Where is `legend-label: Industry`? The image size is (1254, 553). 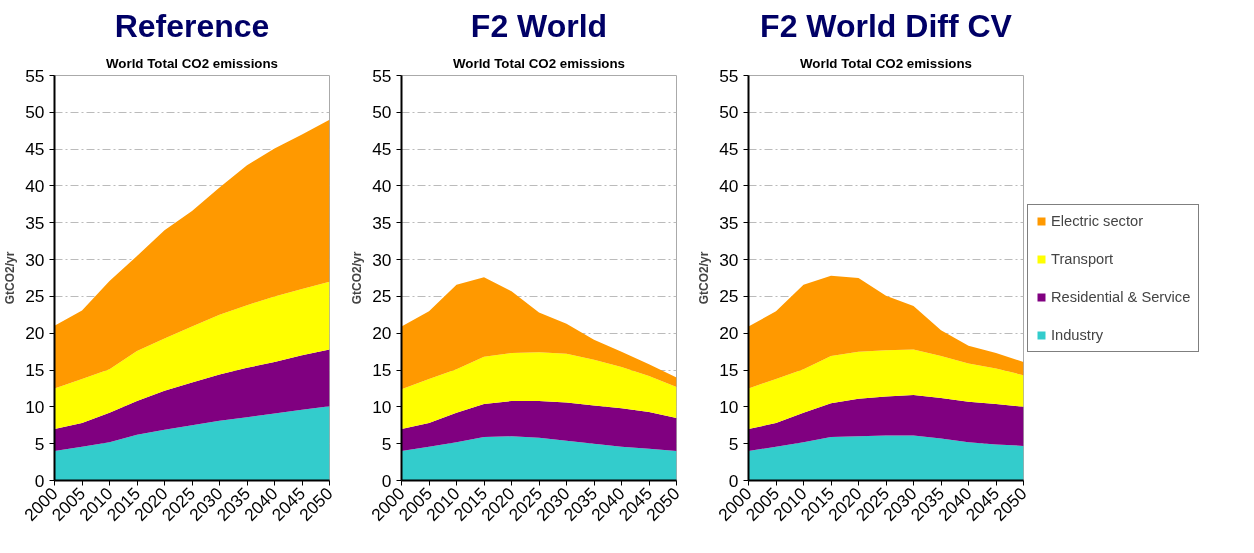 legend-label: Industry is located at coordinates (1078, 334).